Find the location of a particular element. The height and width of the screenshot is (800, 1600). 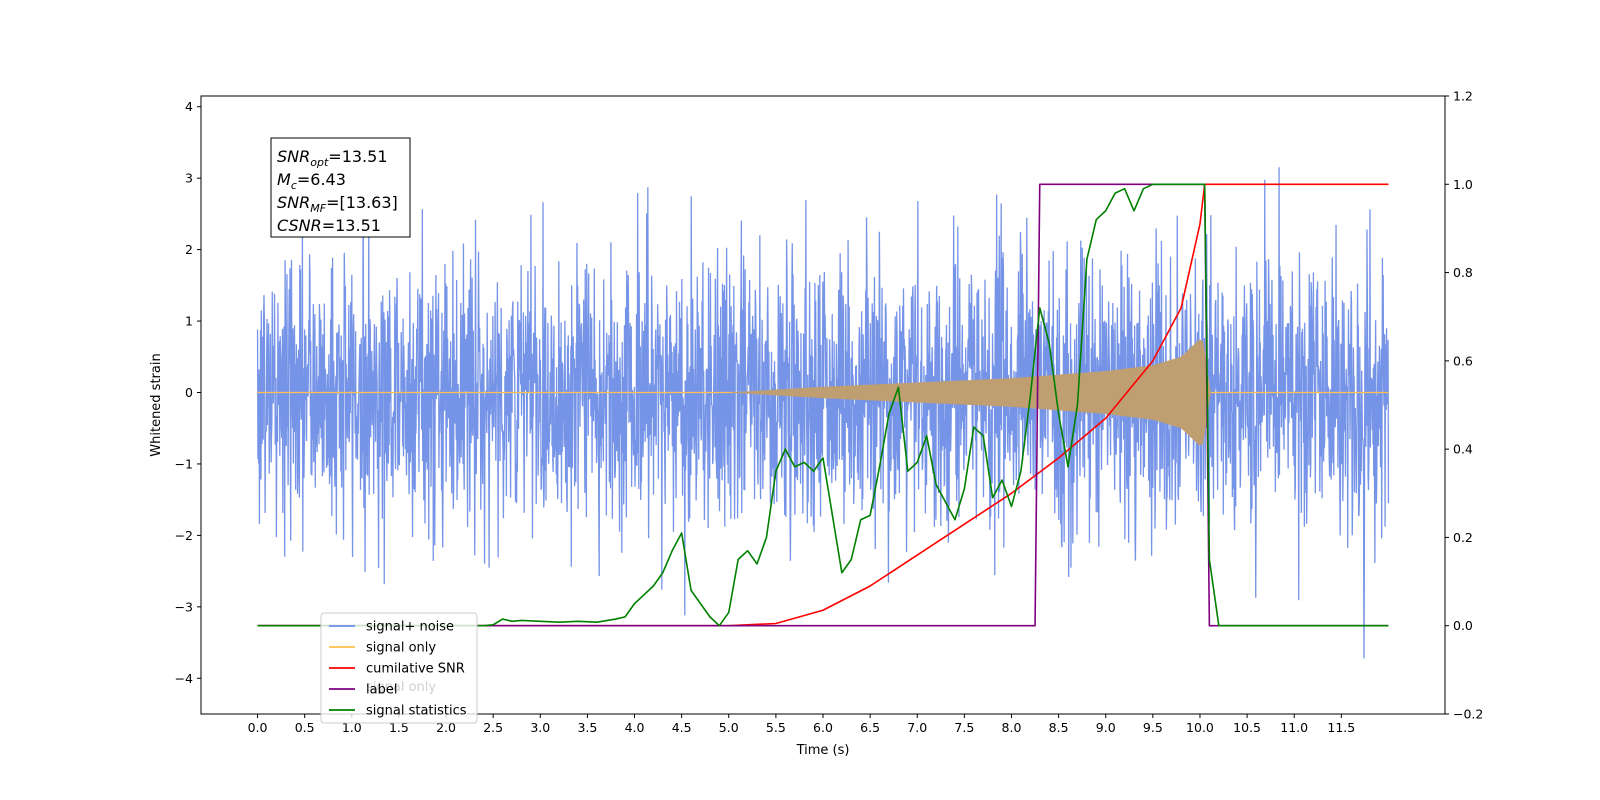

x-tick-label: 3.0 is located at coordinates (540, 727).